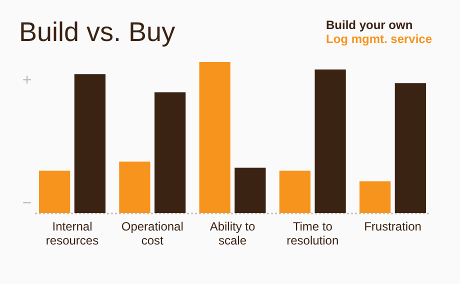 The height and width of the screenshot is (284, 460). I want to click on x-tick-label: Frustration, so click(393, 227).